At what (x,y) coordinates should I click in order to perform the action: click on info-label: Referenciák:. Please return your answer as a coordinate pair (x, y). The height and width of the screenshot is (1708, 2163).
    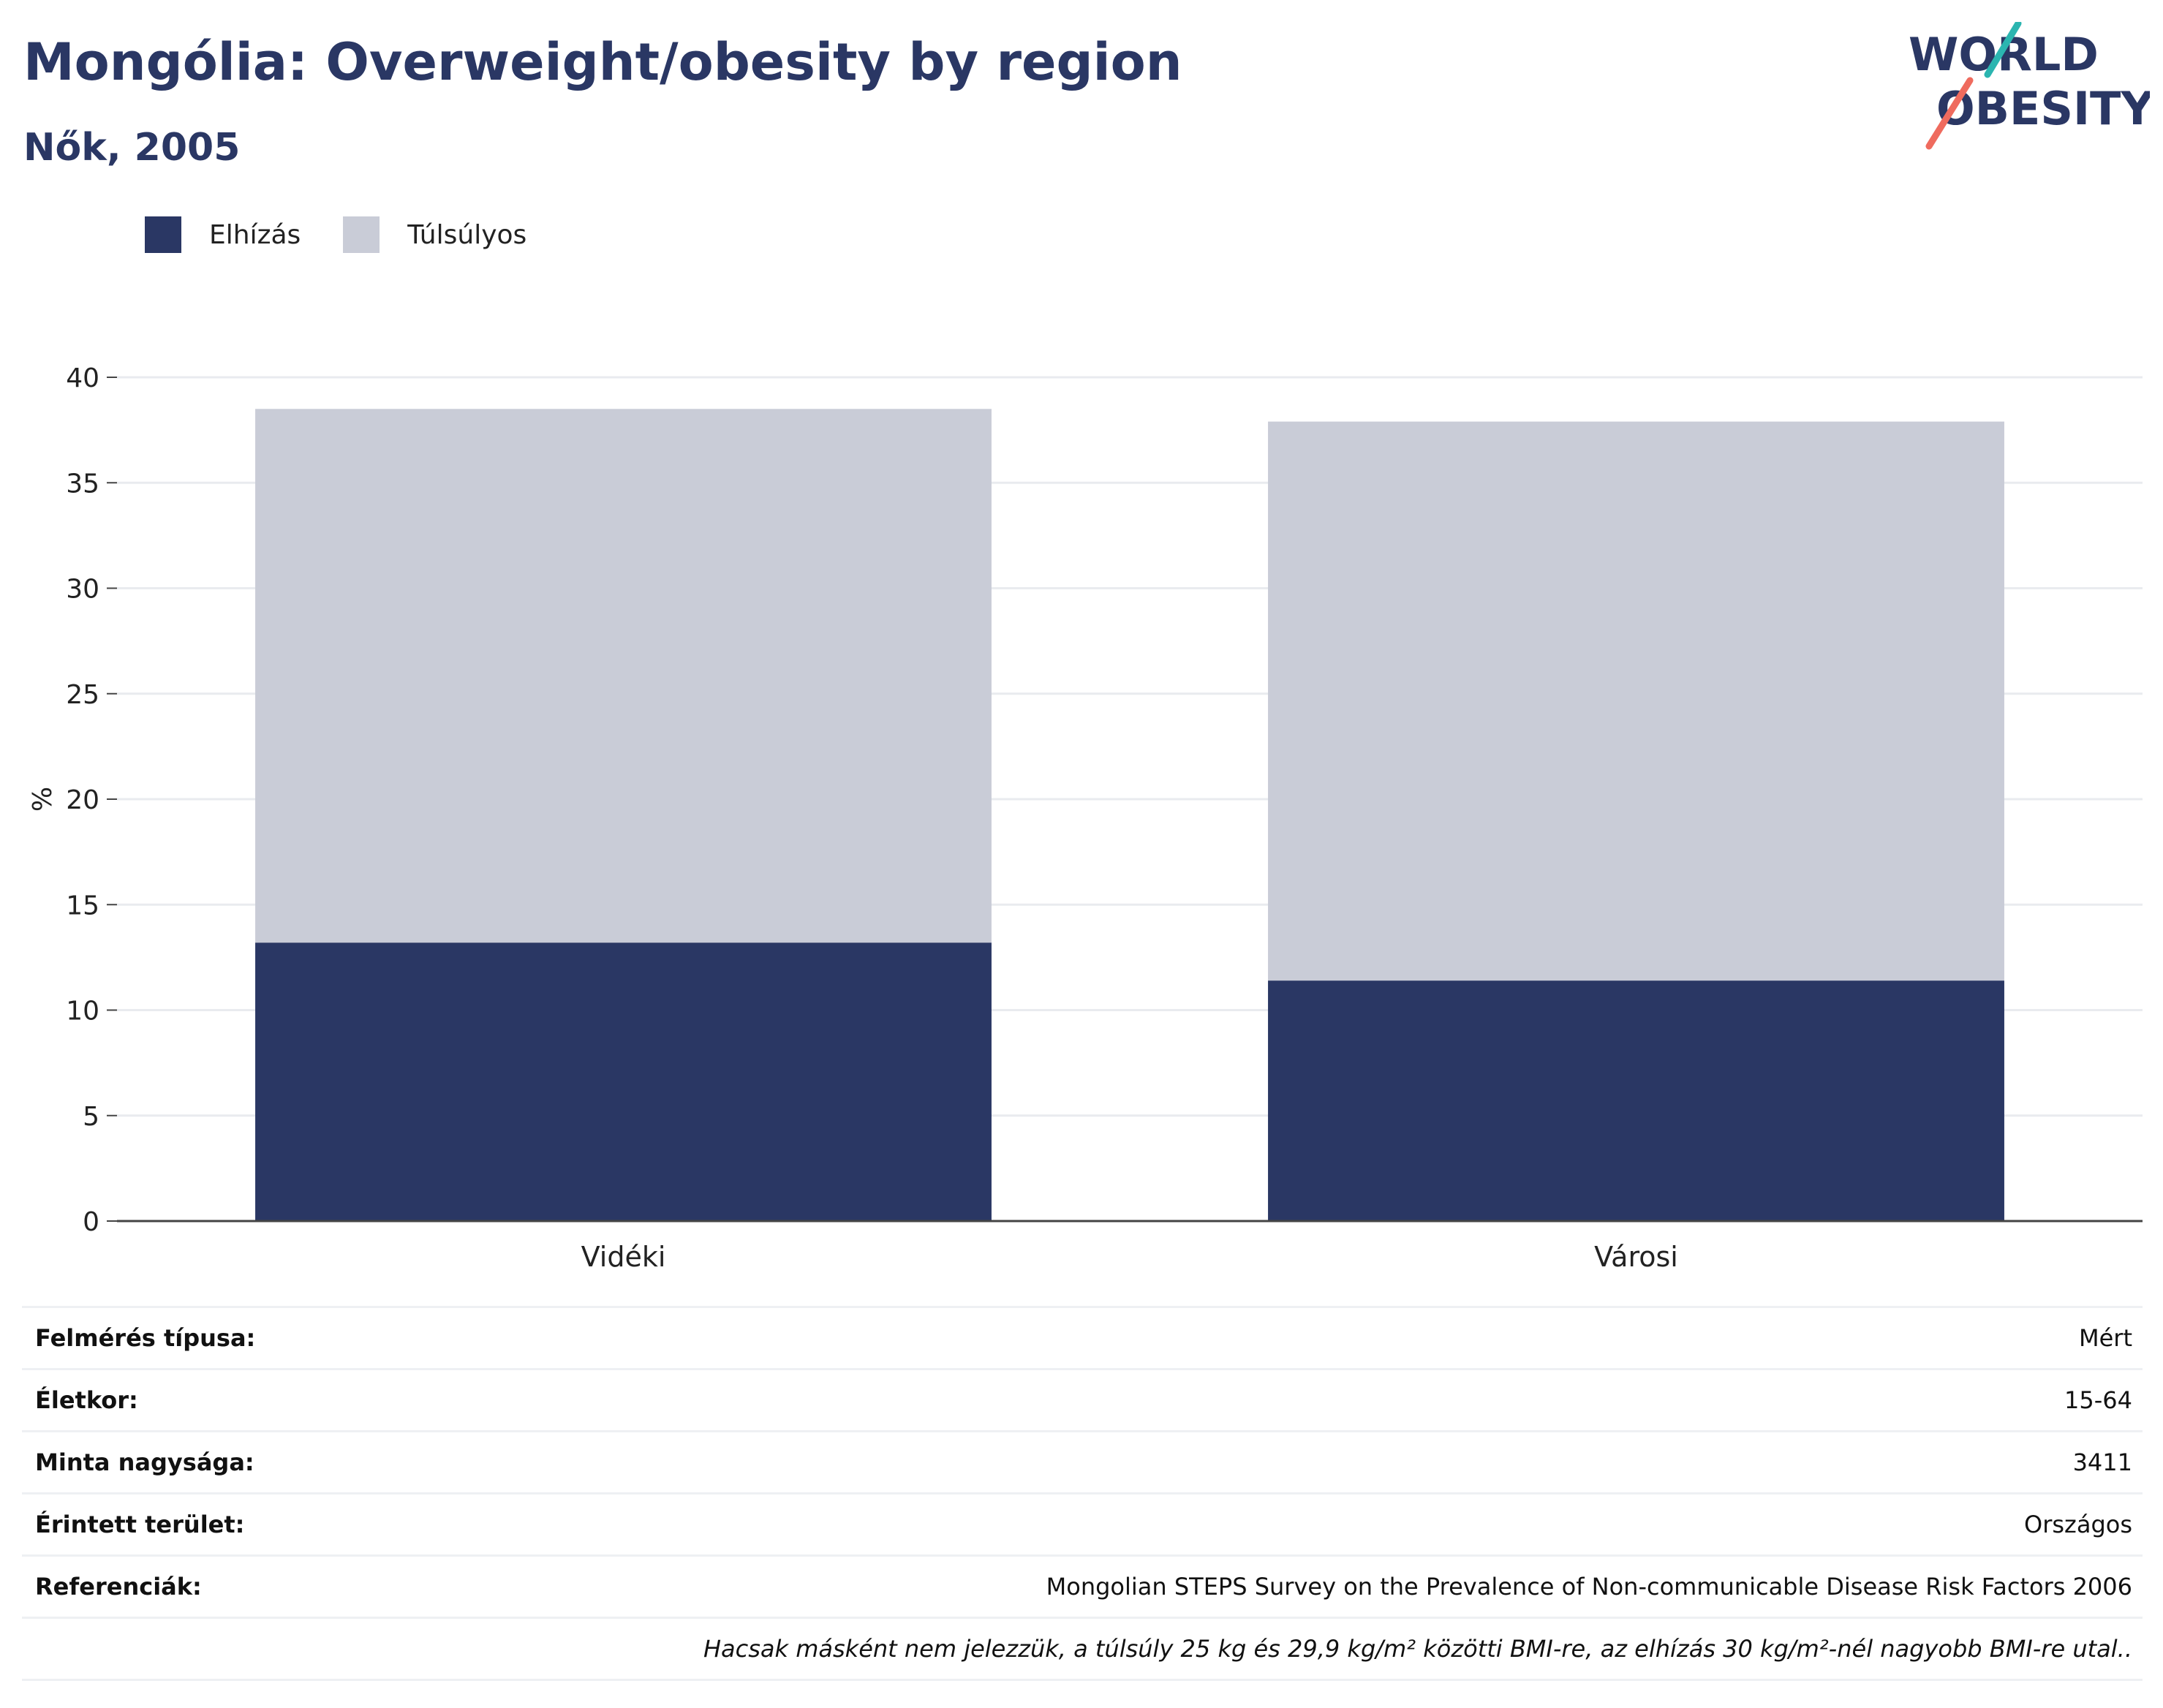
    Looking at the image, I should click on (118, 1587).